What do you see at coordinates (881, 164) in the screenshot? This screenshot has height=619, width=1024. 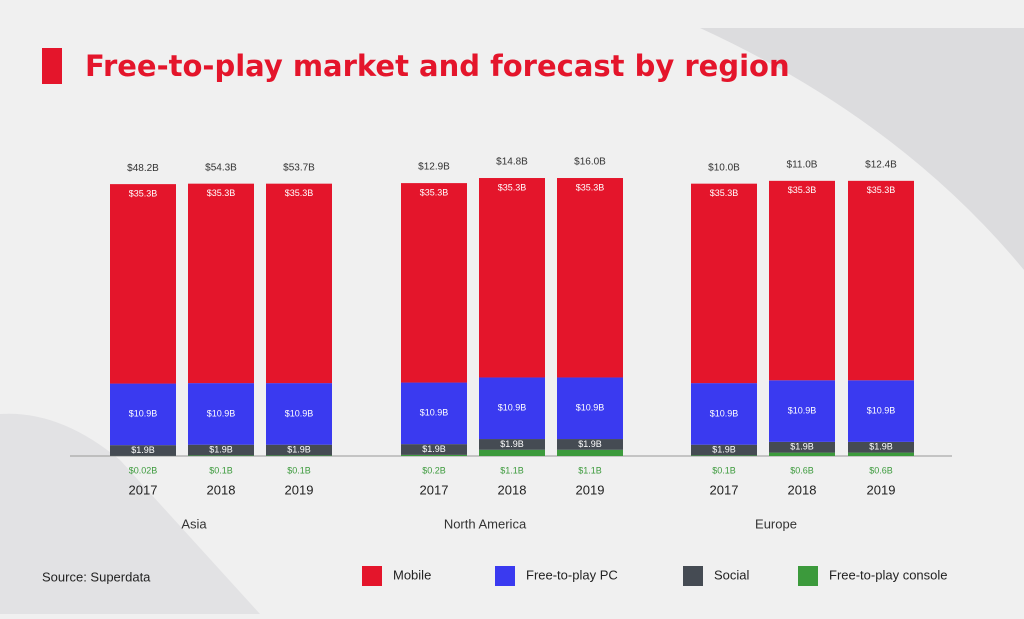 I see `total-label: $12.4B` at bounding box center [881, 164].